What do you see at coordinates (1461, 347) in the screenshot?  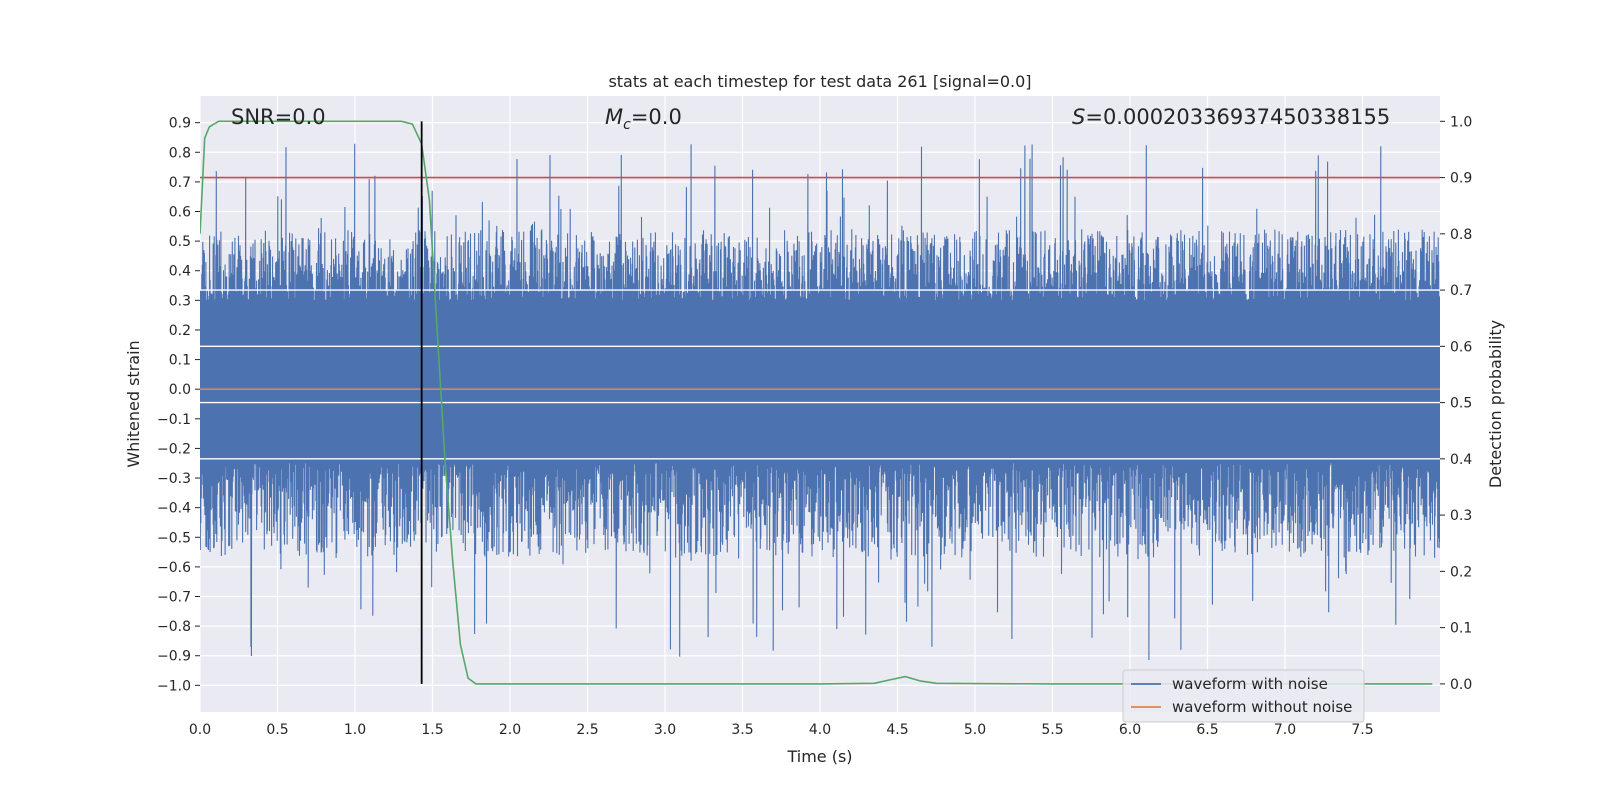 I see `y2-tick-label: 0.6` at bounding box center [1461, 347].